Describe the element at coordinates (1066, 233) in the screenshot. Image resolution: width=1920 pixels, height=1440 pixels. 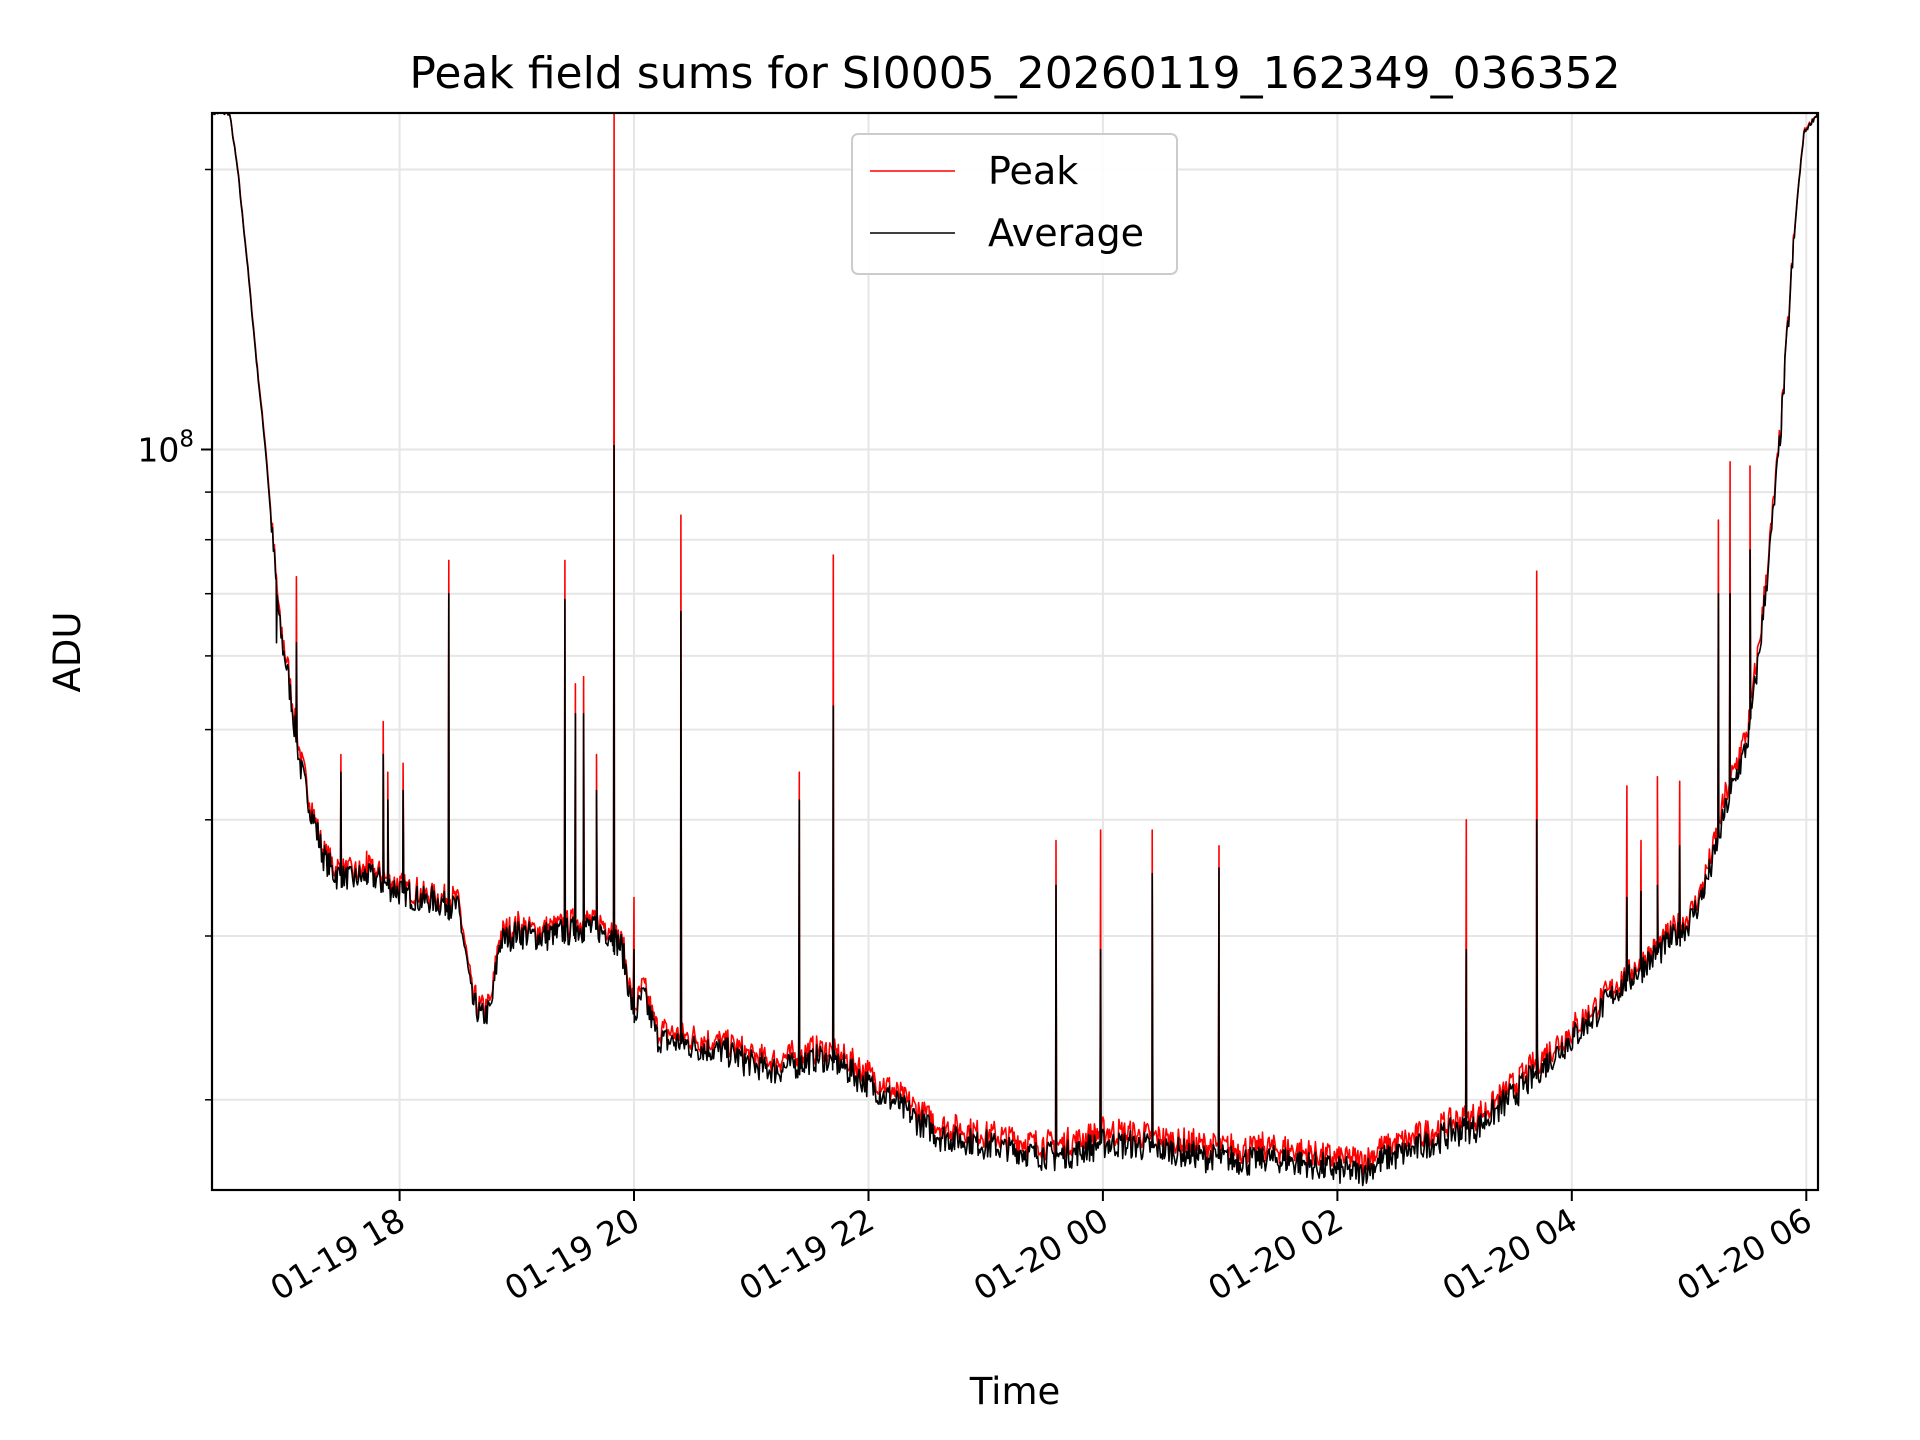
I see `legend-label-average: Average` at that location.